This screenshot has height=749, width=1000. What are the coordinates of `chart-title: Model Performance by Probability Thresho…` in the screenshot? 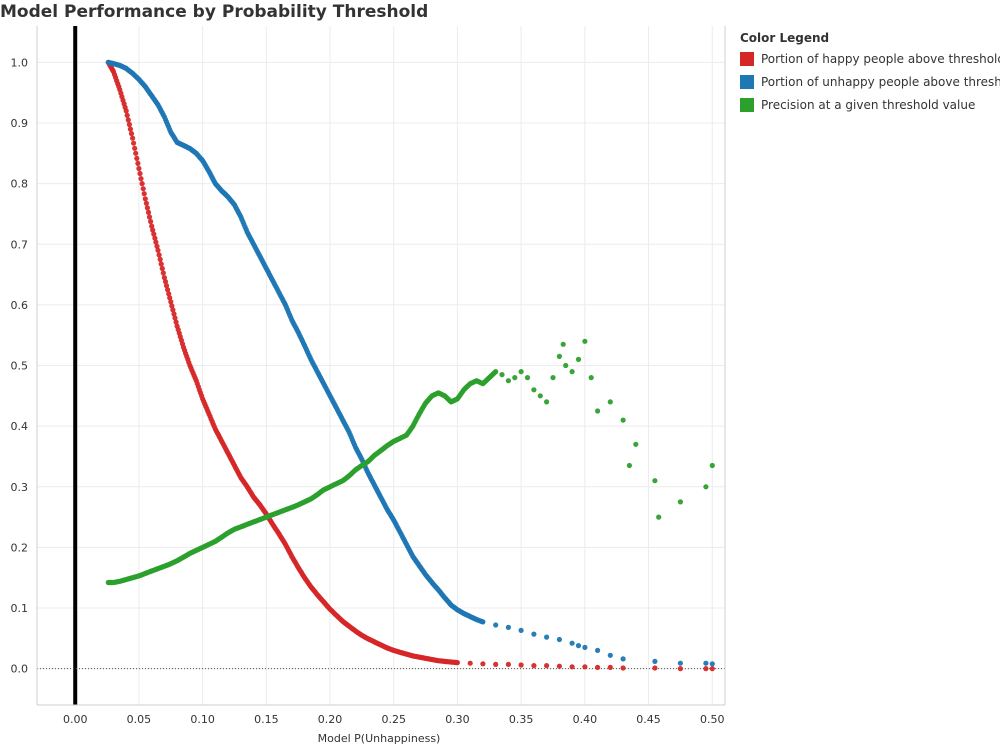 It's located at (214, 12).